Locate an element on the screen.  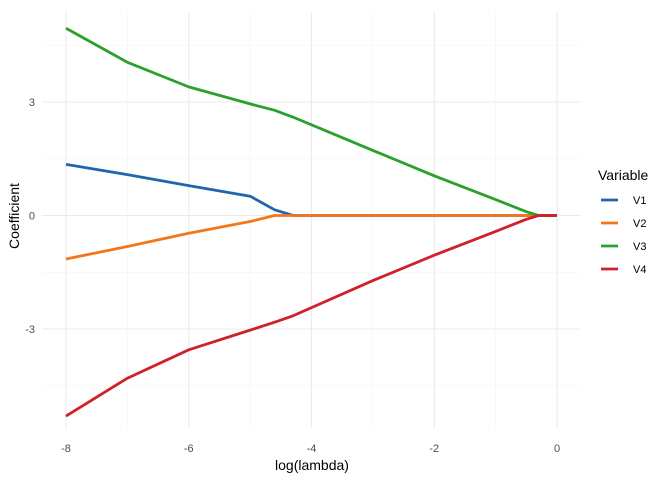
x-tick-label: -8 is located at coordinates (66, 449).